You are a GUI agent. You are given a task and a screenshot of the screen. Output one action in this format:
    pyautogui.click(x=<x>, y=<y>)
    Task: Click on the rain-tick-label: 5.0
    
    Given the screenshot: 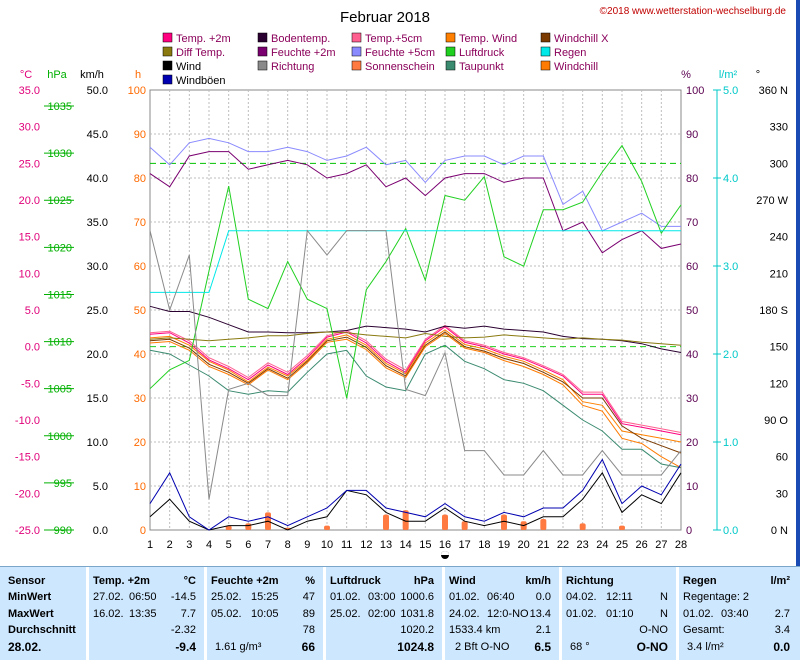 What is the action you would take?
    pyautogui.click(x=730, y=91)
    